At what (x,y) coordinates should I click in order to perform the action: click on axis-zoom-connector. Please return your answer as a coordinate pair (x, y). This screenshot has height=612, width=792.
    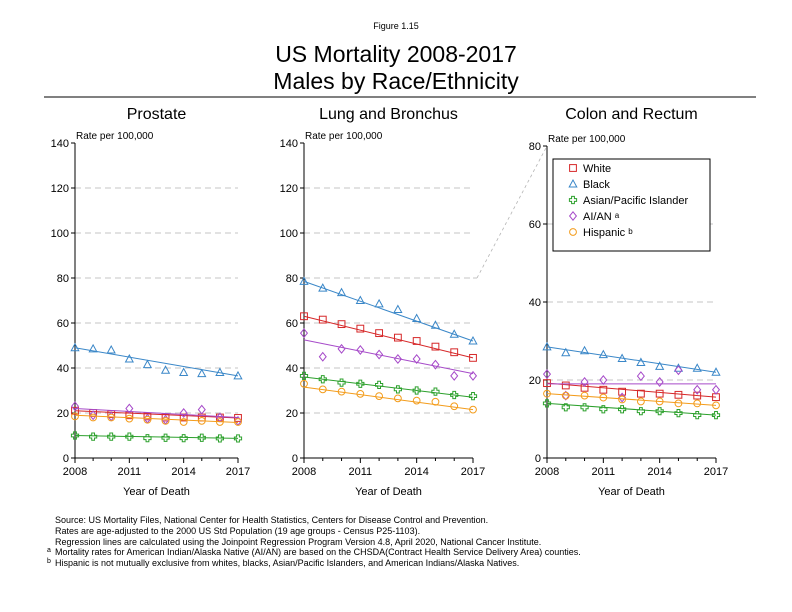
    Looking at the image, I should click on (510, 212).